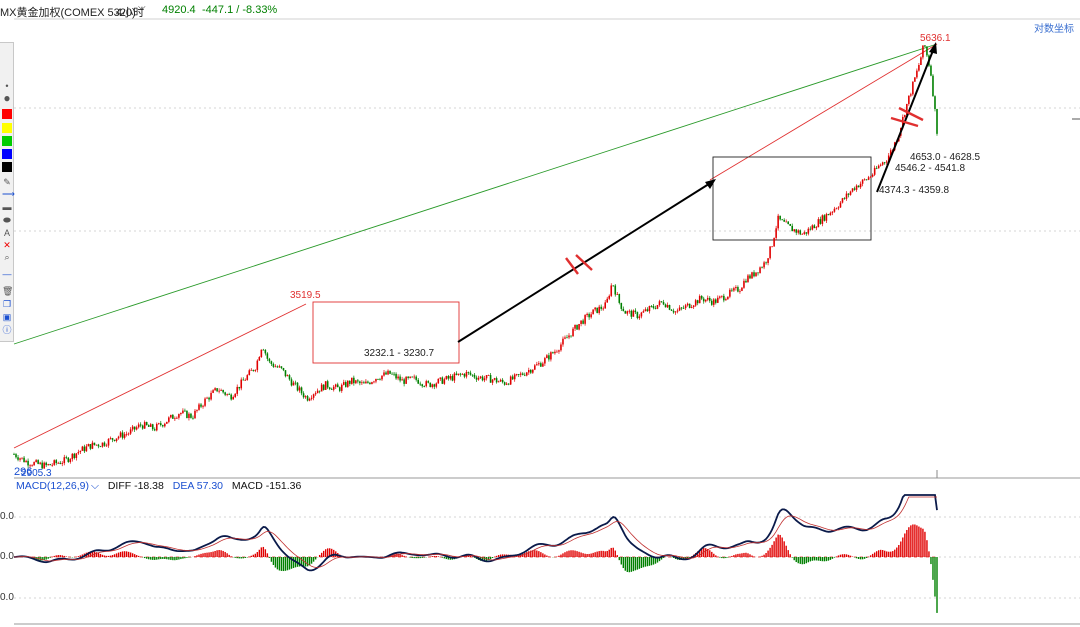 This screenshot has height=627, width=1080. Describe the element at coordinates (7, 516) in the screenshot. I see `macd-axis-label-1: 0.0` at that location.